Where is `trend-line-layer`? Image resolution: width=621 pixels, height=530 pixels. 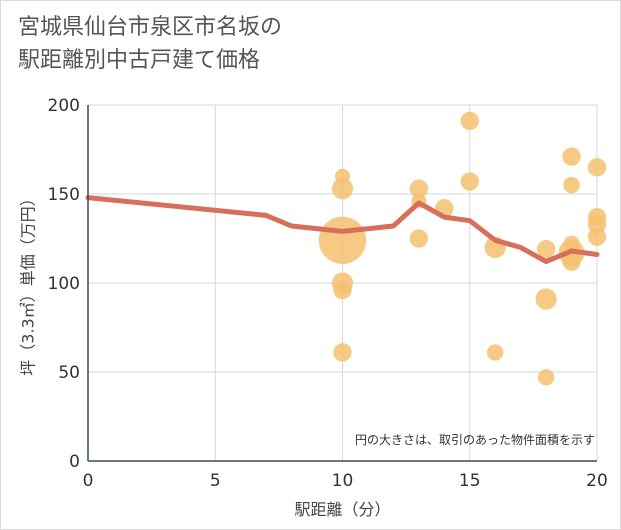 trend-line-layer is located at coordinates (342, 230).